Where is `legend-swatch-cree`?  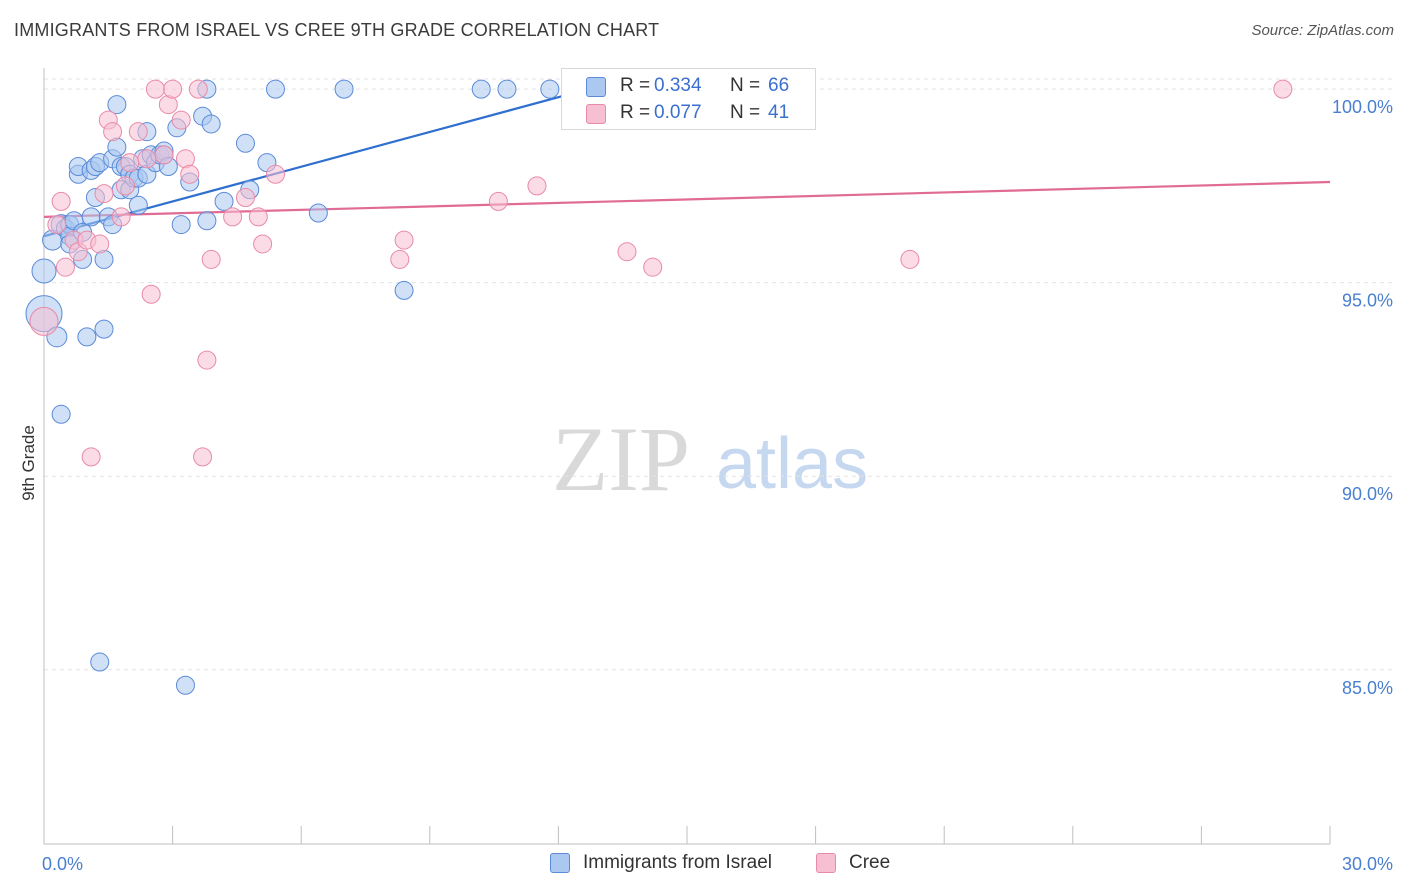 legend-swatch-cree is located at coordinates (596, 114).